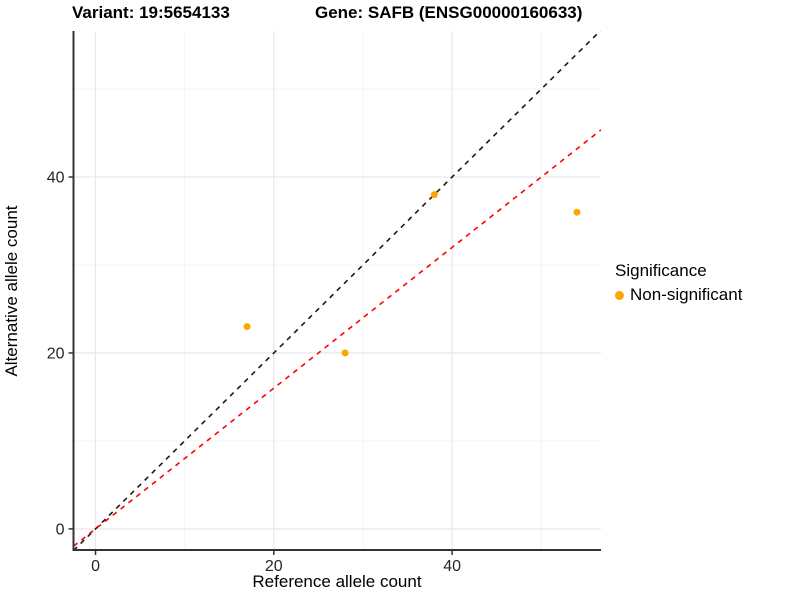 The height and width of the screenshot is (600, 800). I want to click on y-axis-label: Alternative allele count, so click(11, 291).